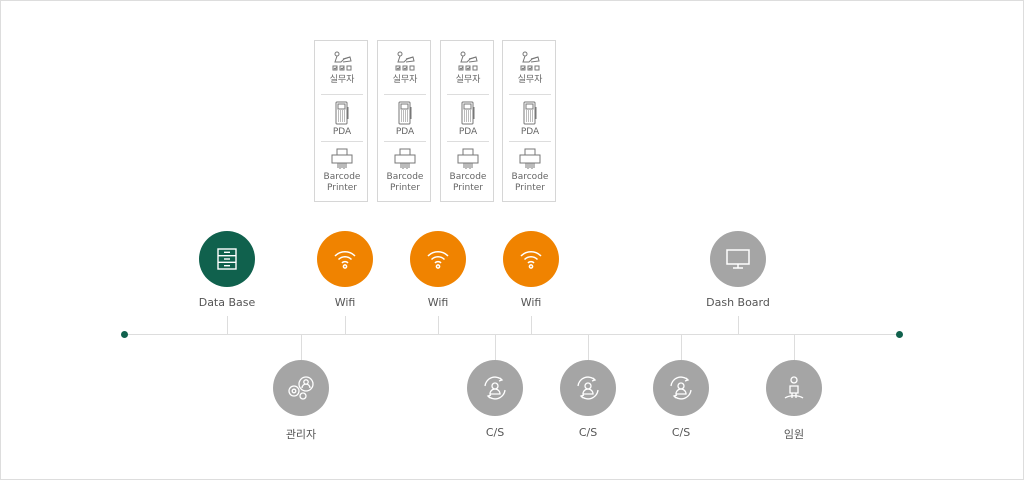 This screenshot has height=480, width=1024. Describe the element at coordinates (512, 334) in the screenshot. I see `timeline` at that location.